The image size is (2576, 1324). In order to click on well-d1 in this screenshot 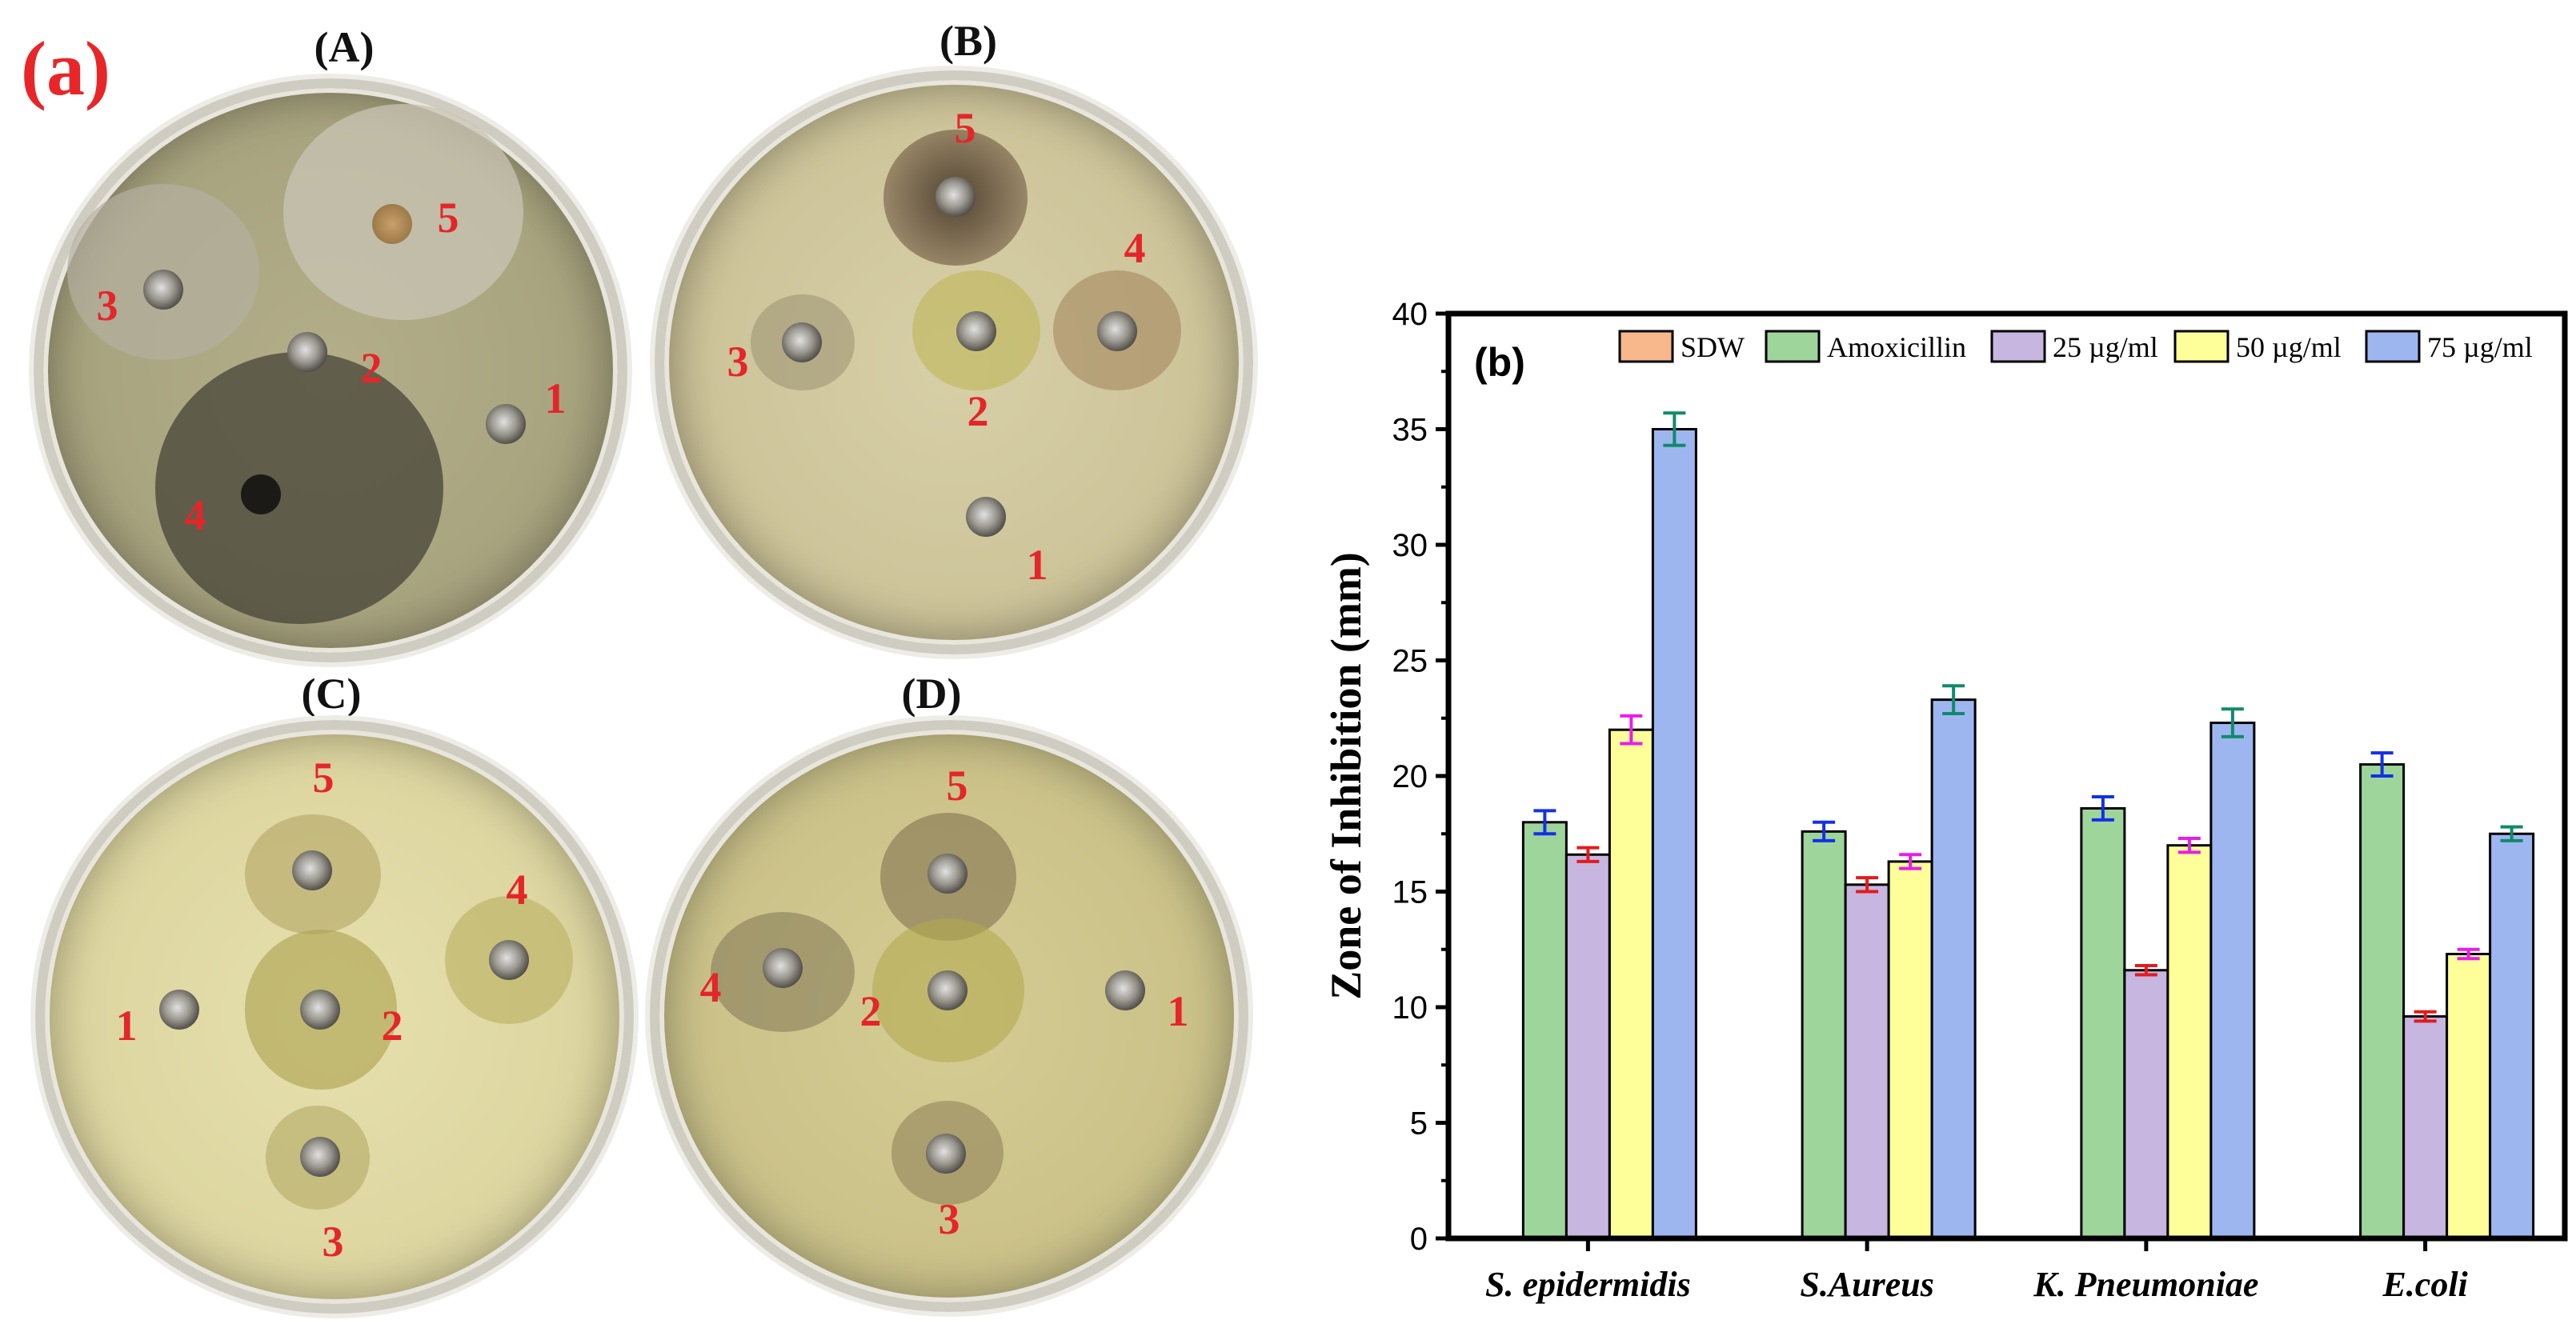, I will do `click(1125, 990)`.